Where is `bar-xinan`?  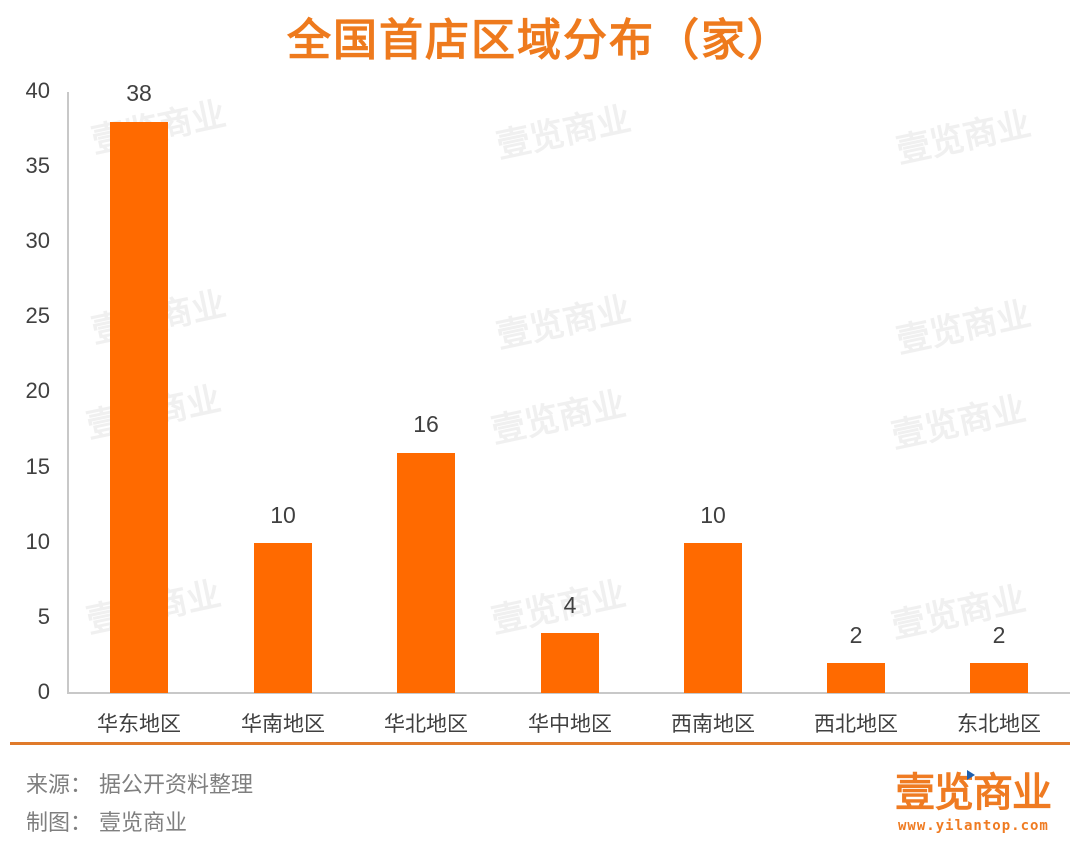
bar-xinan is located at coordinates (713, 618).